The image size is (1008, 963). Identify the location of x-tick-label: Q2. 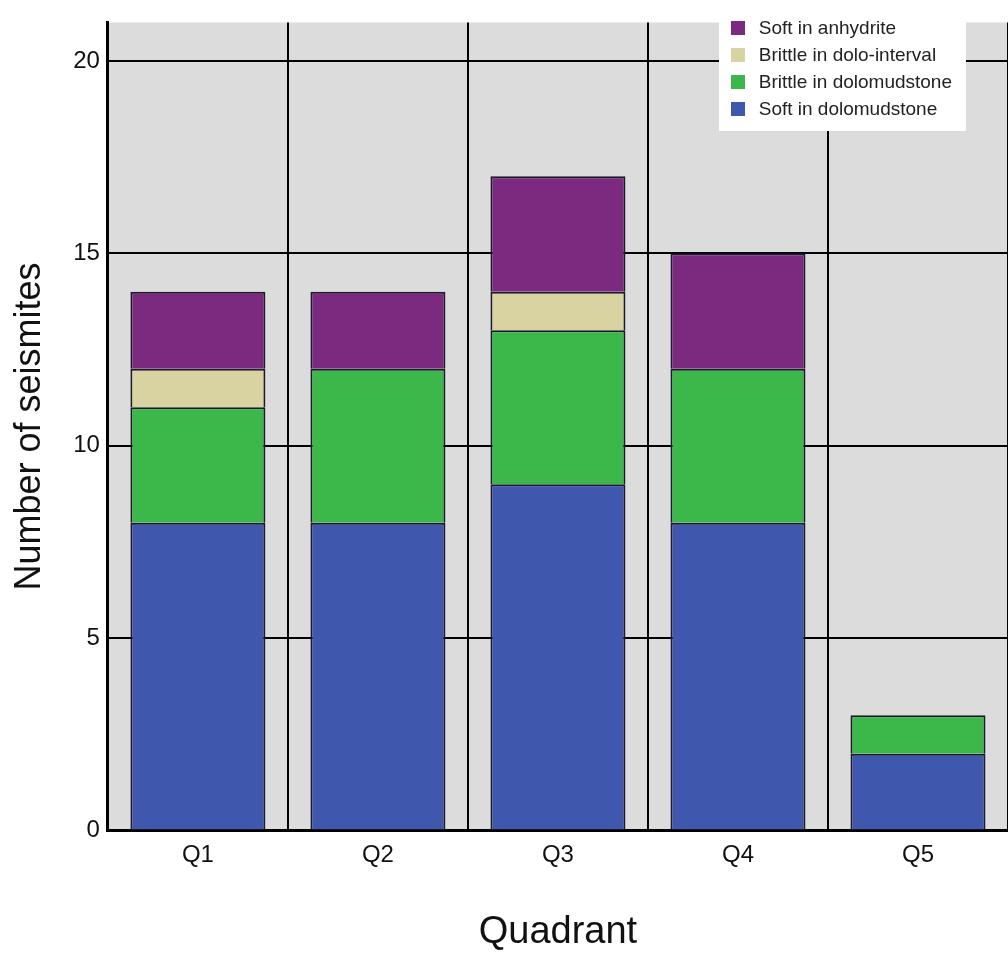
(377, 853).